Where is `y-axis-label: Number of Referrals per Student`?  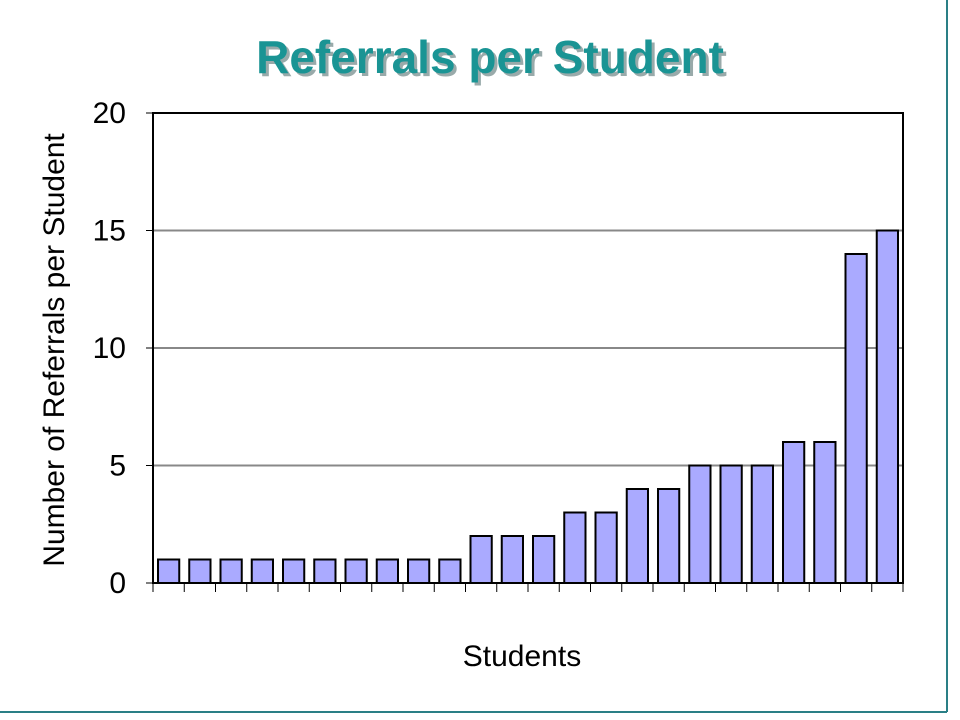
y-axis-label: Number of Referrals per Student is located at coordinates (54, 350).